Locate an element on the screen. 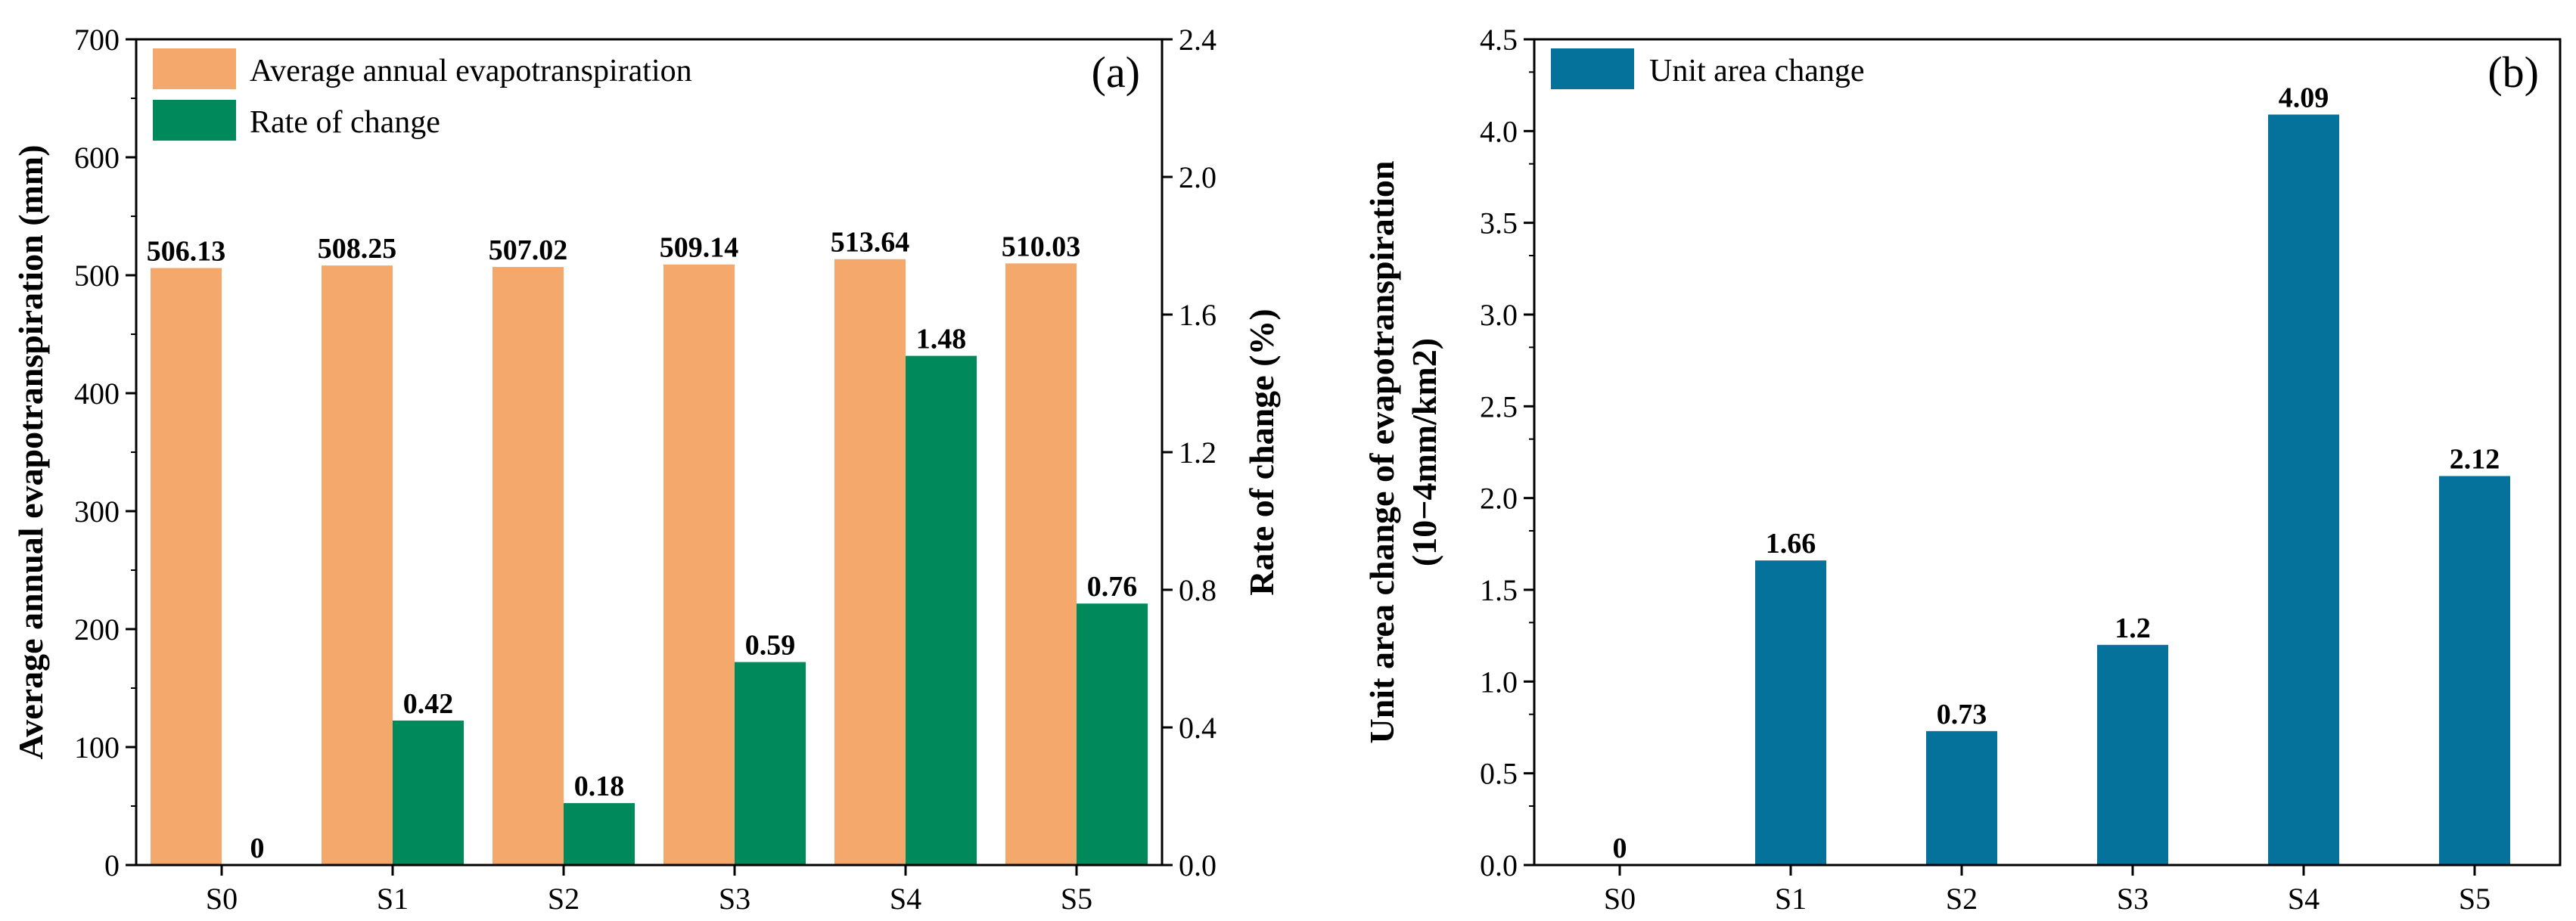 The width and height of the screenshot is (2576, 921). evapotranspiration-bar-S4 is located at coordinates (870, 562).